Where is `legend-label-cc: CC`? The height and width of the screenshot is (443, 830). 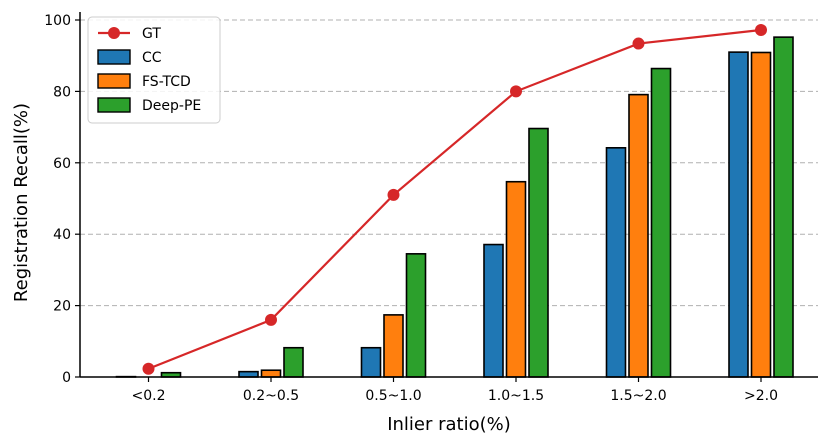 legend-label-cc: CC is located at coordinates (152, 58).